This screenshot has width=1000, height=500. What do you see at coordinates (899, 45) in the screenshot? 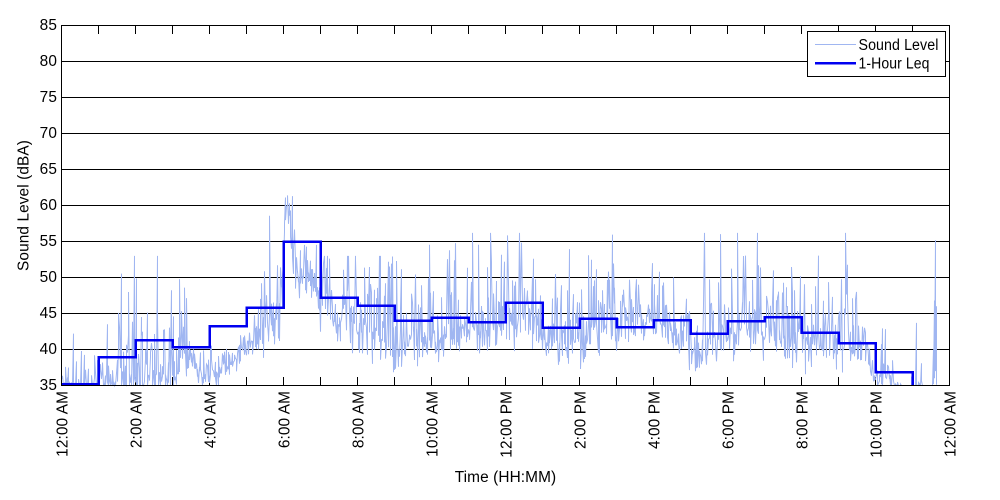
I see `svg-text: Sound Level` at bounding box center [899, 45].